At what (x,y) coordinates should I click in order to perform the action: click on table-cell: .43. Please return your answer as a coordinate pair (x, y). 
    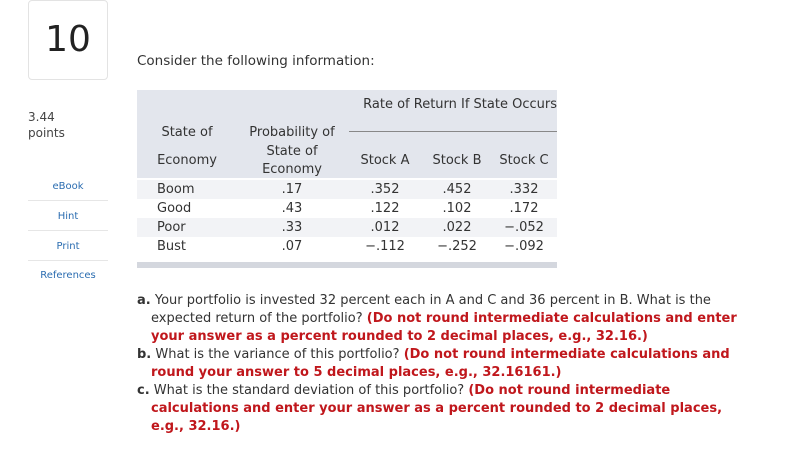
    Looking at the image, I should click on (292, 208).